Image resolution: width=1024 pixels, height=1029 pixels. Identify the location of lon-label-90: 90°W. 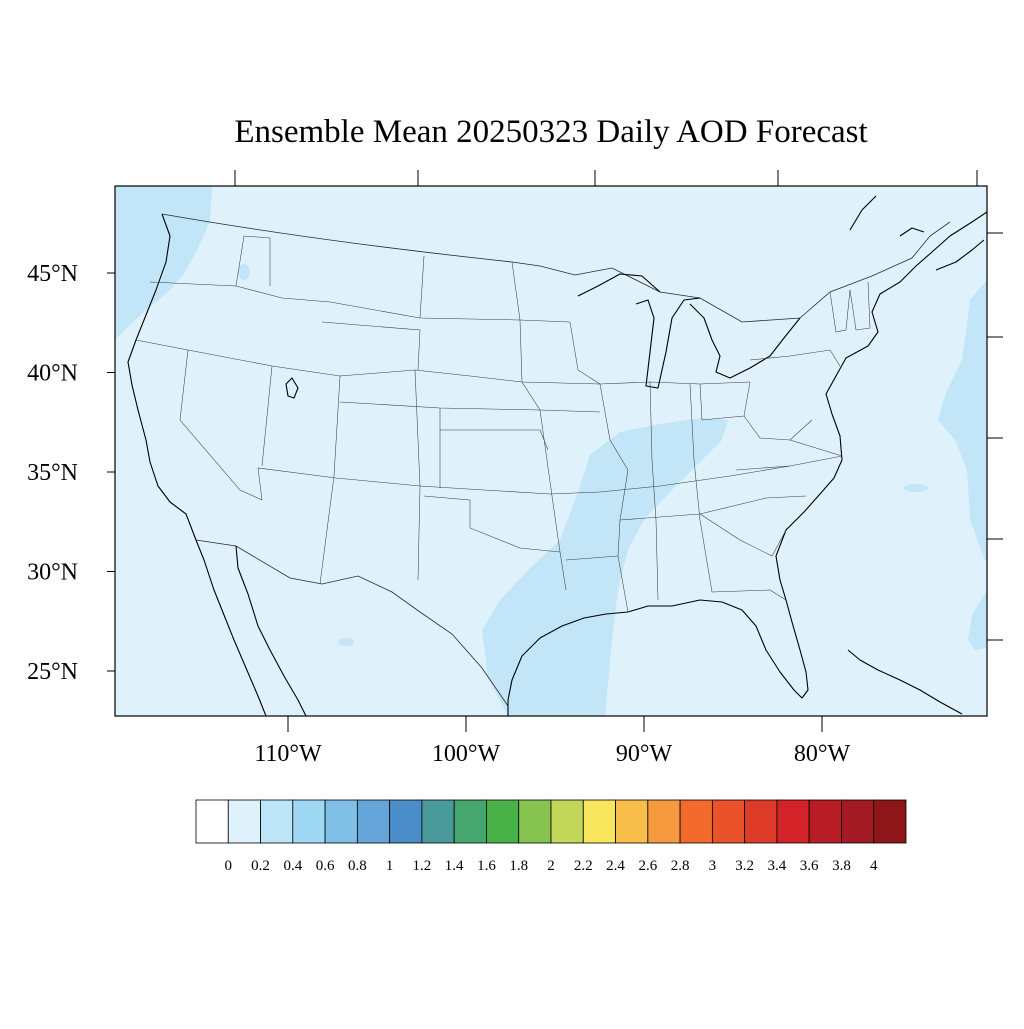
(644, 754).